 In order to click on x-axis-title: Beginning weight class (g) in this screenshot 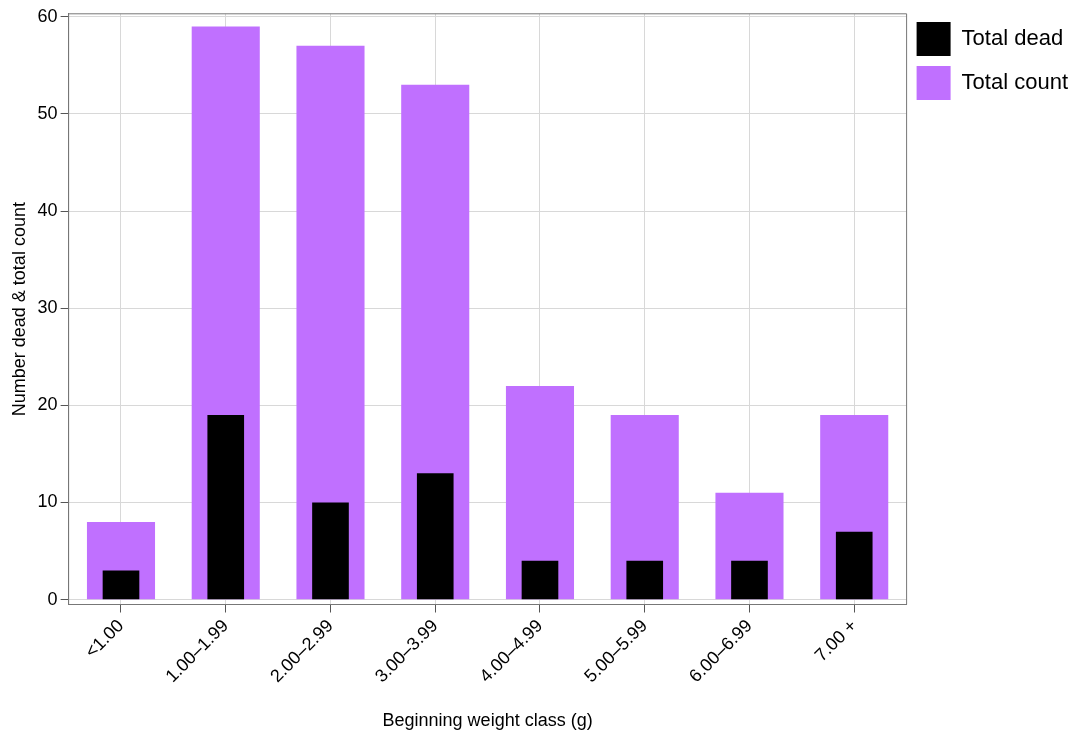, I will do `click(487, 720)`.